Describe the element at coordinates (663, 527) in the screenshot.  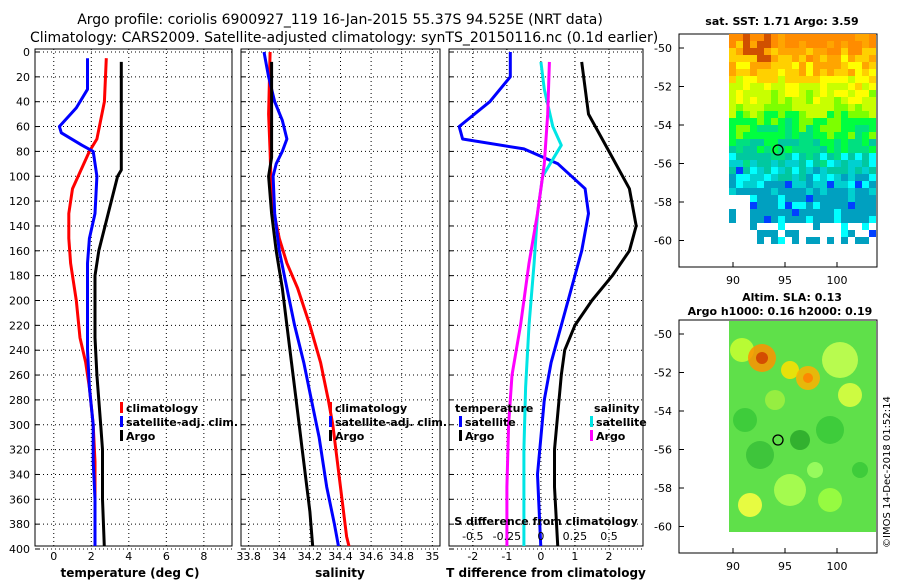
I see `map-lat-tick-label: -60` at that location.